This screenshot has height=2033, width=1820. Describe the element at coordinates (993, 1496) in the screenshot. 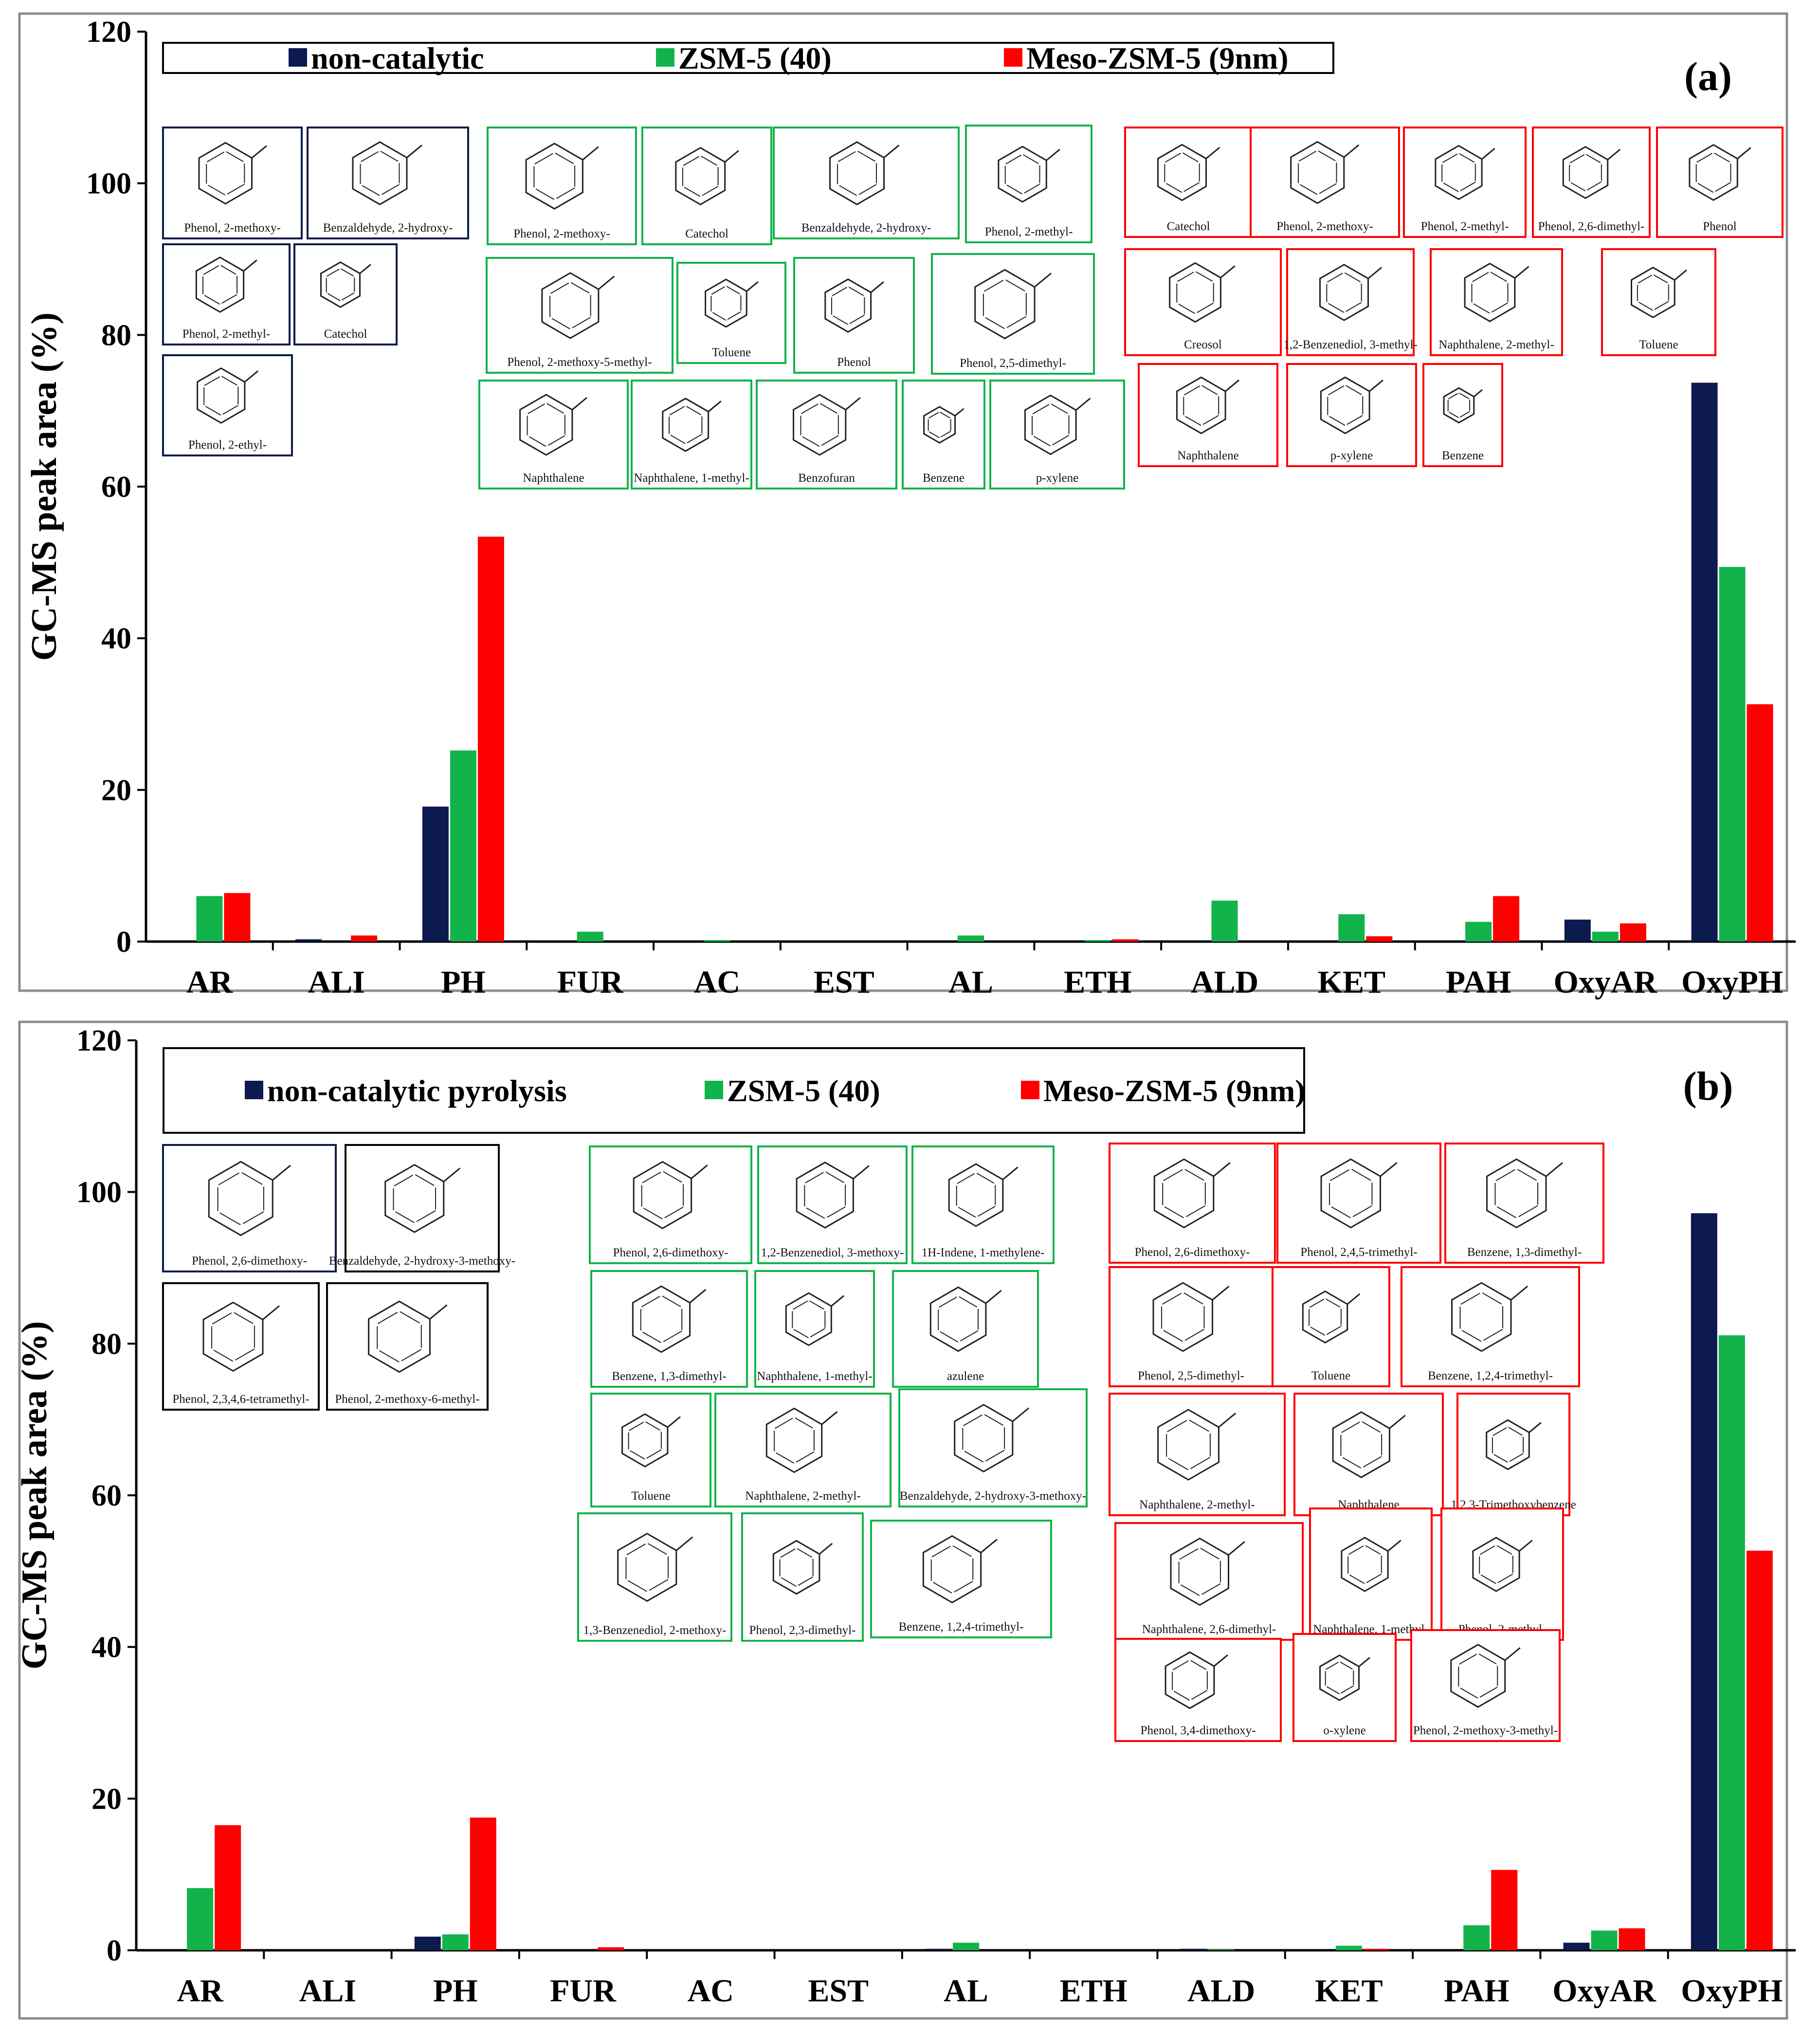

I see `structure-label: Benzaldehyde, 2-hydroxy-3-methoxy-` at that location.